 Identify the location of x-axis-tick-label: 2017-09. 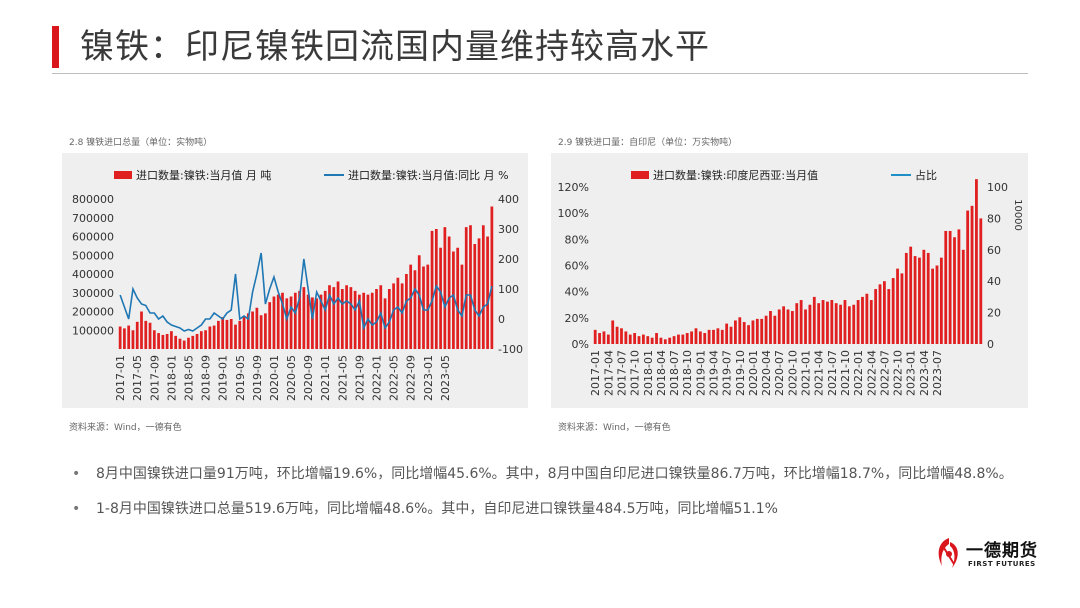
(154, 378).